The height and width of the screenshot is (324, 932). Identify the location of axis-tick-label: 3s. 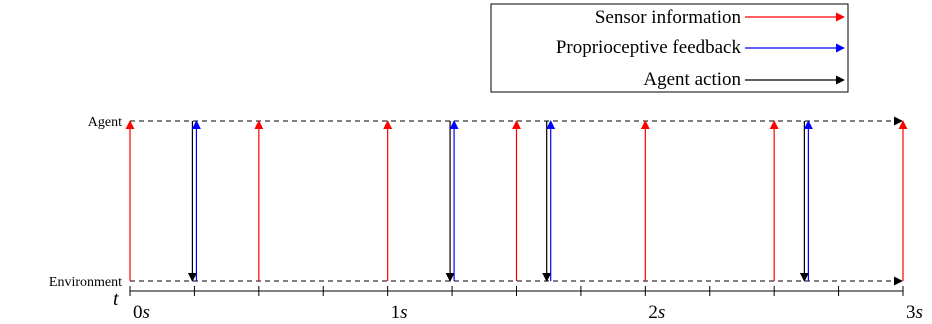
(914, 312).